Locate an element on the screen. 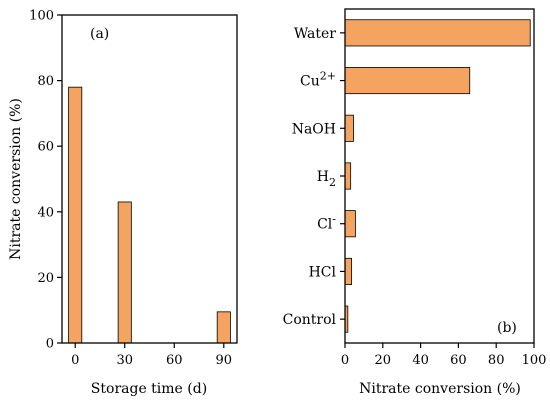 Image resolution: width=550 pixels, height=403 pixels. panel-b-x-ticks: 0 20 40 60 80 100 is located at coordinates (444, 355).